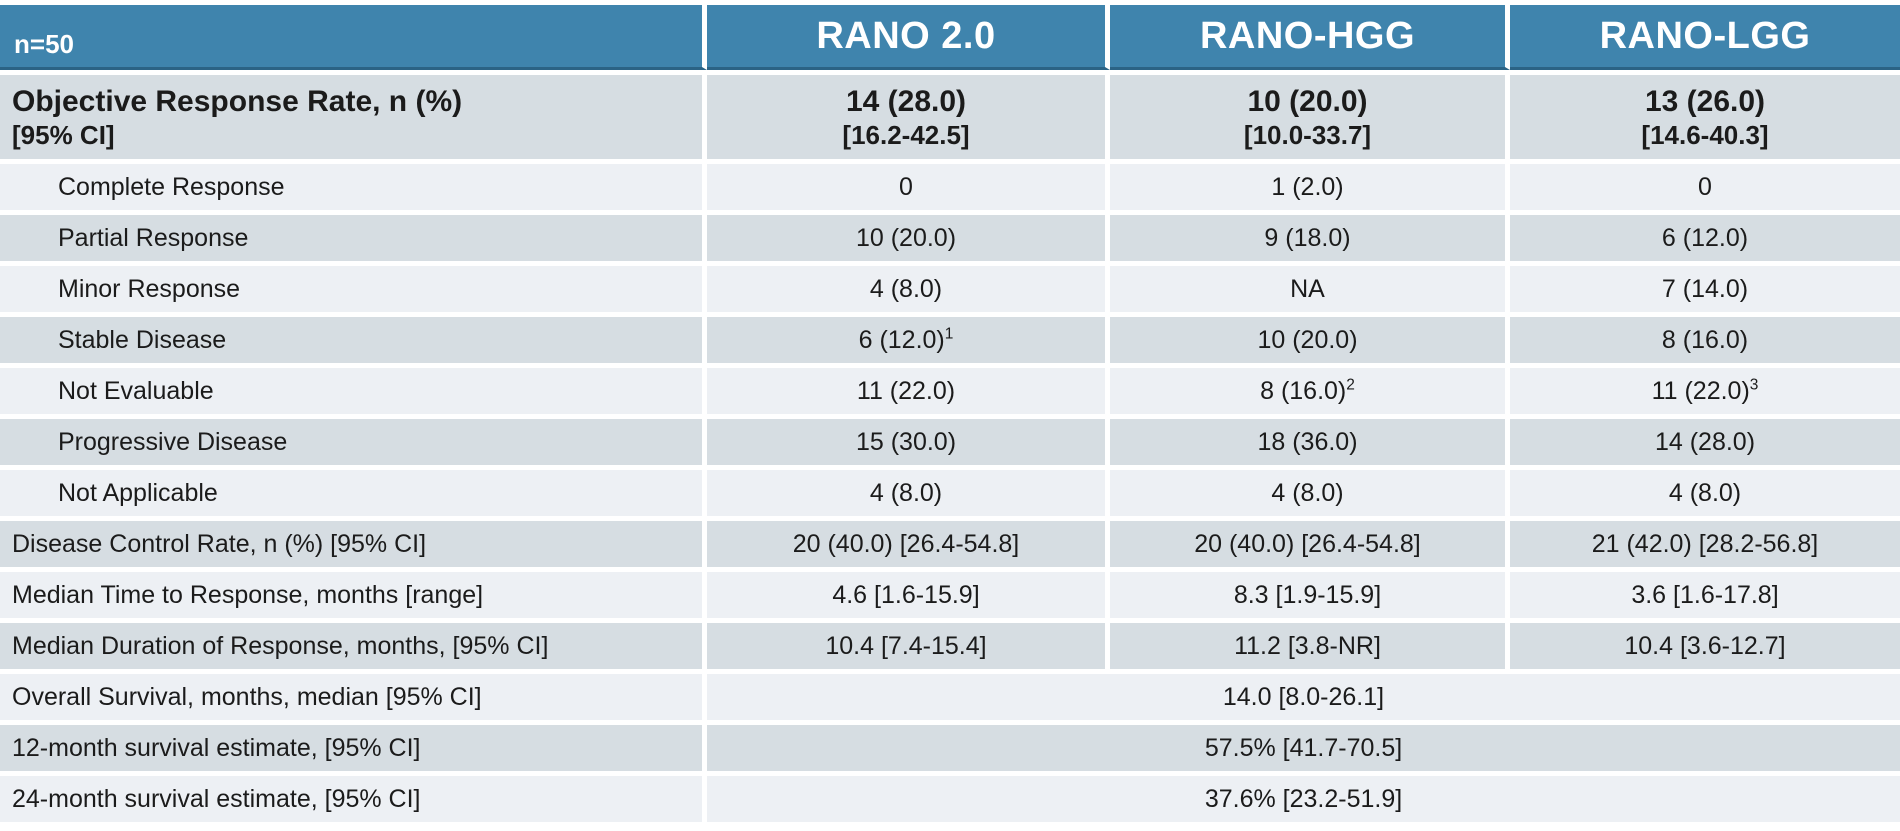  What do you see at coordinates (1705, 493) in the screenshot?
I see `cell-not-applicable-rano-lgg: 4 (8.0)` at bounding box center [1705, 493].